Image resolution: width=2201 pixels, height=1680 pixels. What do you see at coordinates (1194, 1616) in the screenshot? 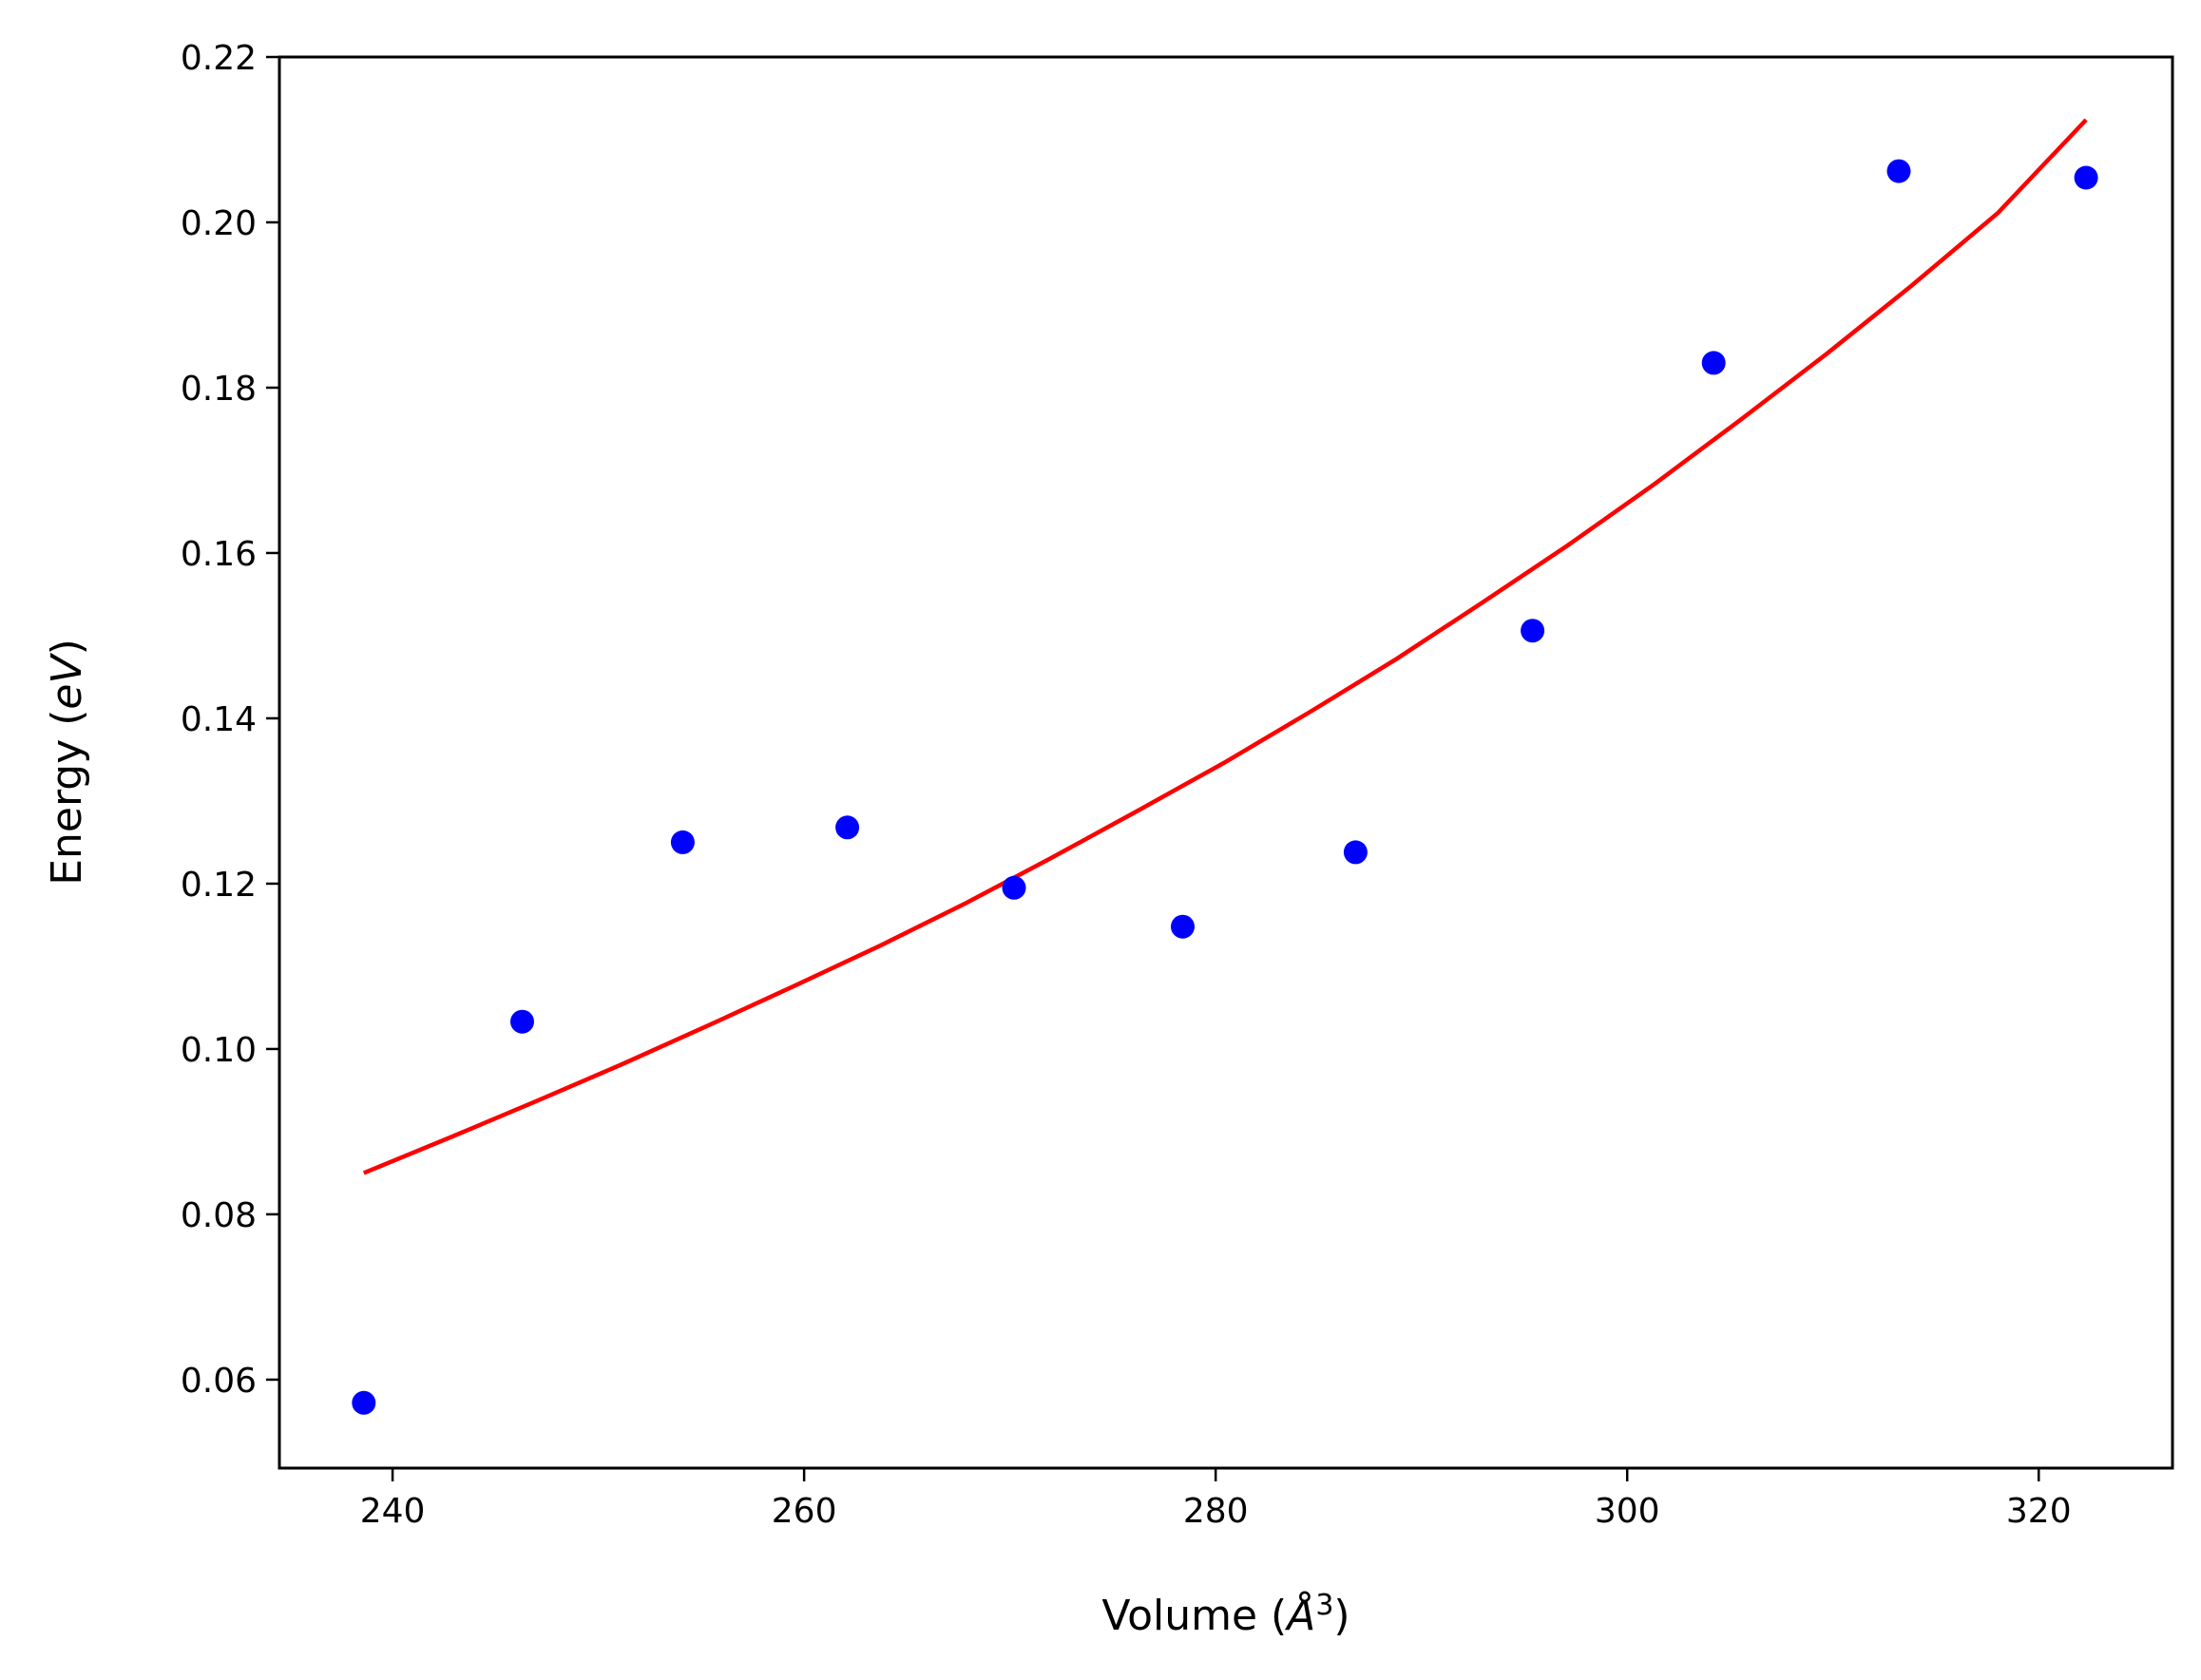
I see `x-axis-label-prefix: Volume (` at bounding box center [1194, 1616].